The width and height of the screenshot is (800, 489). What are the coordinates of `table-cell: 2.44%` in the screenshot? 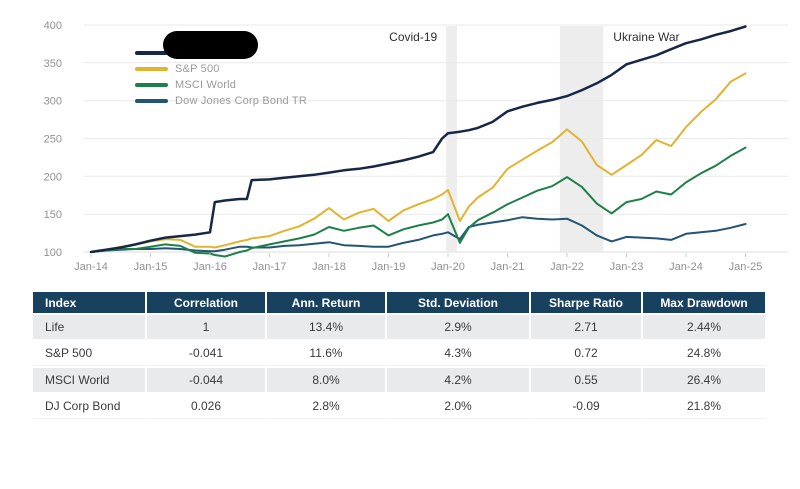 It's located at (704, 327).